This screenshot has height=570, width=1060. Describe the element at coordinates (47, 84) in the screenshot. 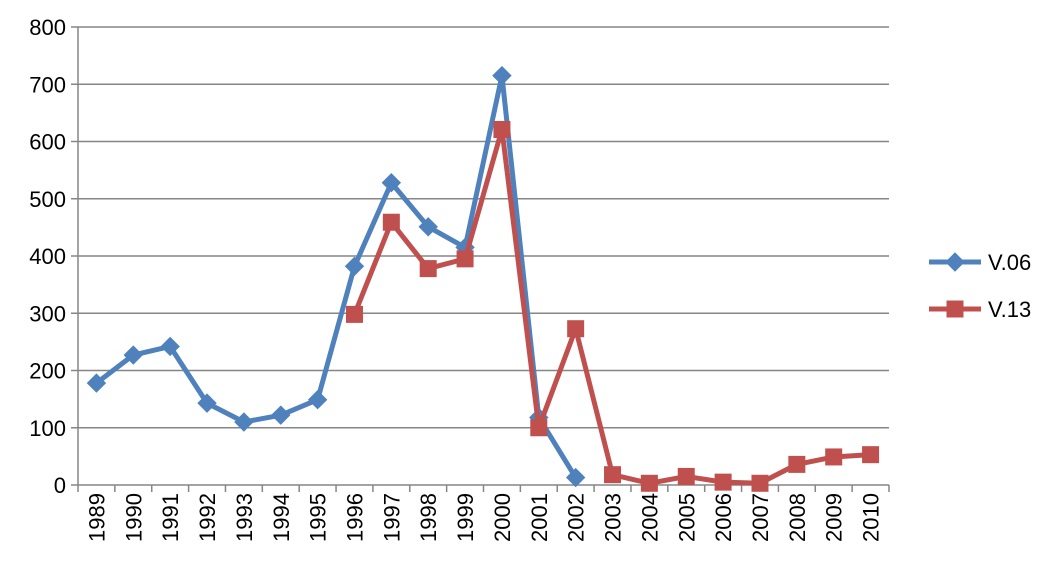

I see `y-tick-label: 700` at that location.